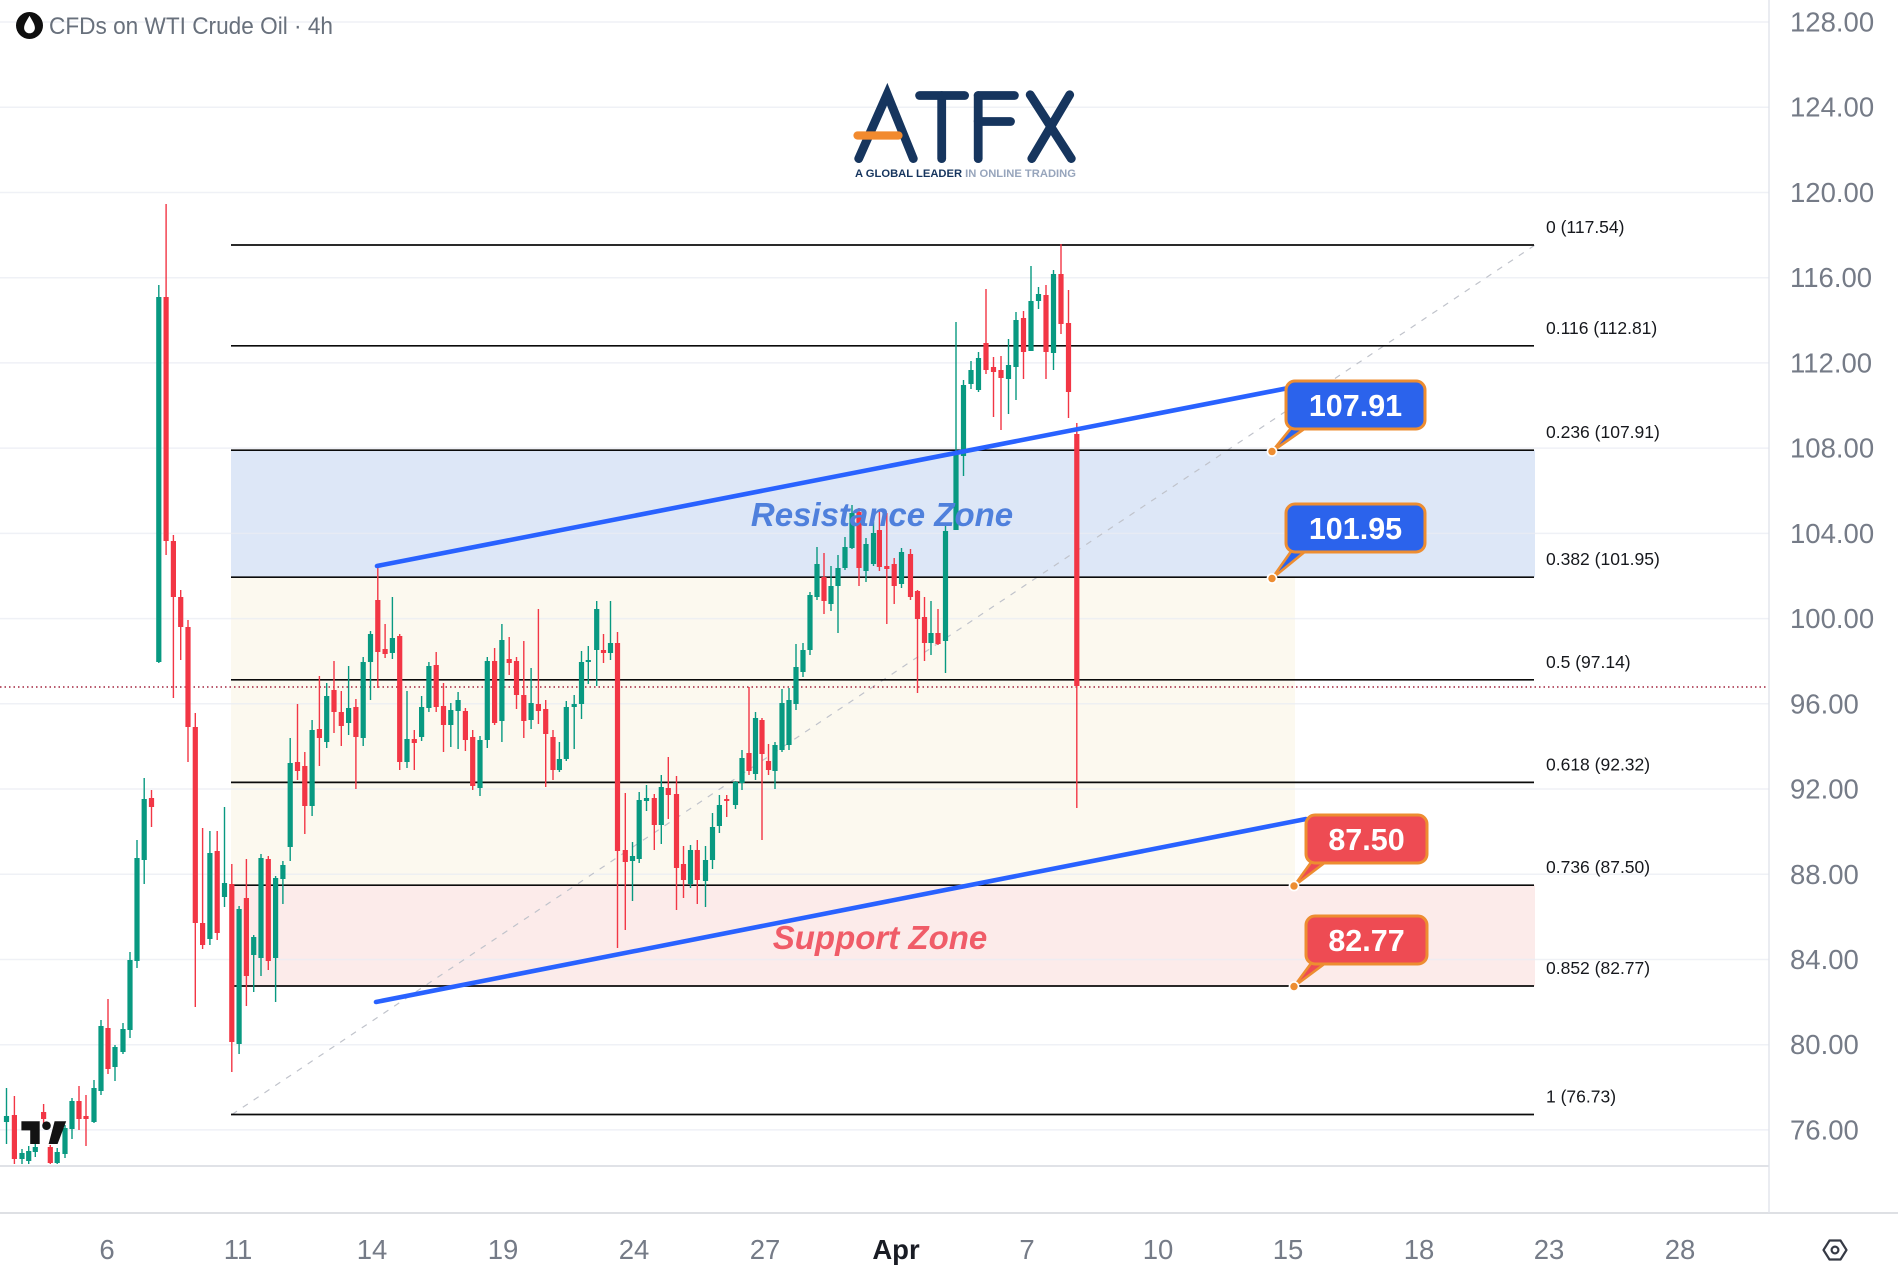 The width and height of the screenshot is (1898, 1279). What do you see at coordinates (882, 514) in the screenshot?
I see `svg-text: Resistance Zone` at bounding box center [882, 514].